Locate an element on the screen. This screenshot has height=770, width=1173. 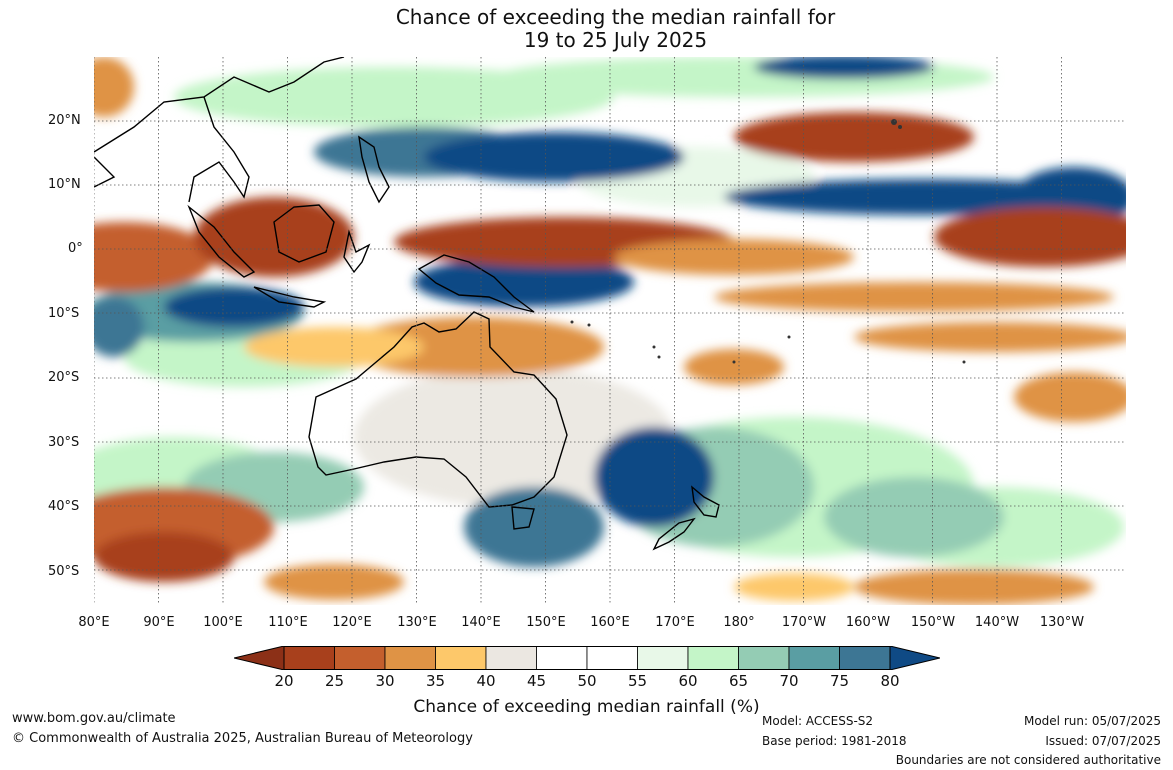
base-period-text: Base period: 1981-2018 is located at coordinates (834, 741).